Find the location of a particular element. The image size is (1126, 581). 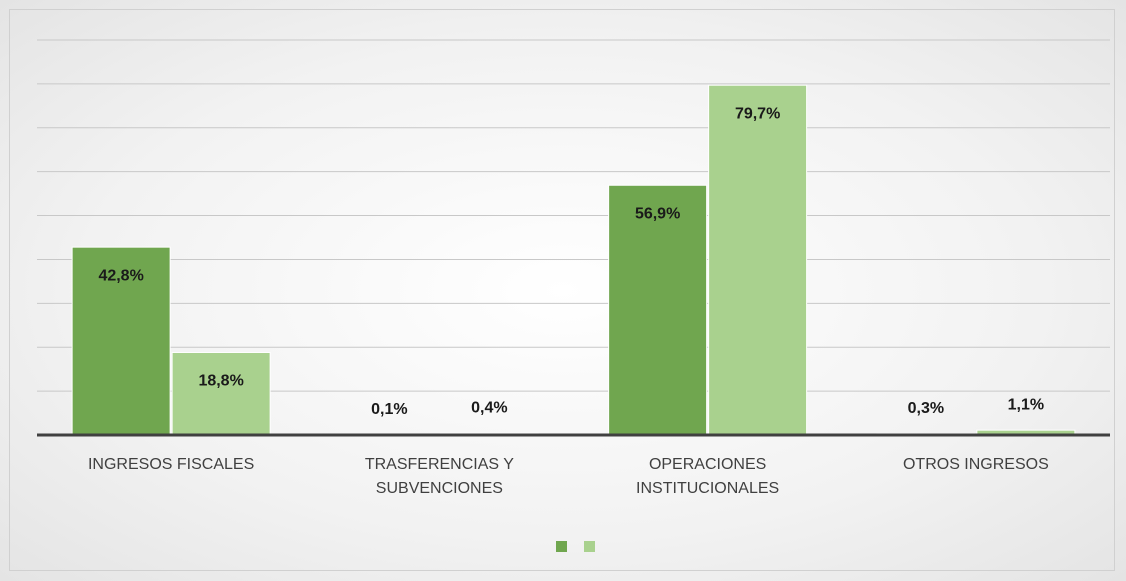

x-tick-label: OTROS INGRESOS is located at coordinates (975, 464).